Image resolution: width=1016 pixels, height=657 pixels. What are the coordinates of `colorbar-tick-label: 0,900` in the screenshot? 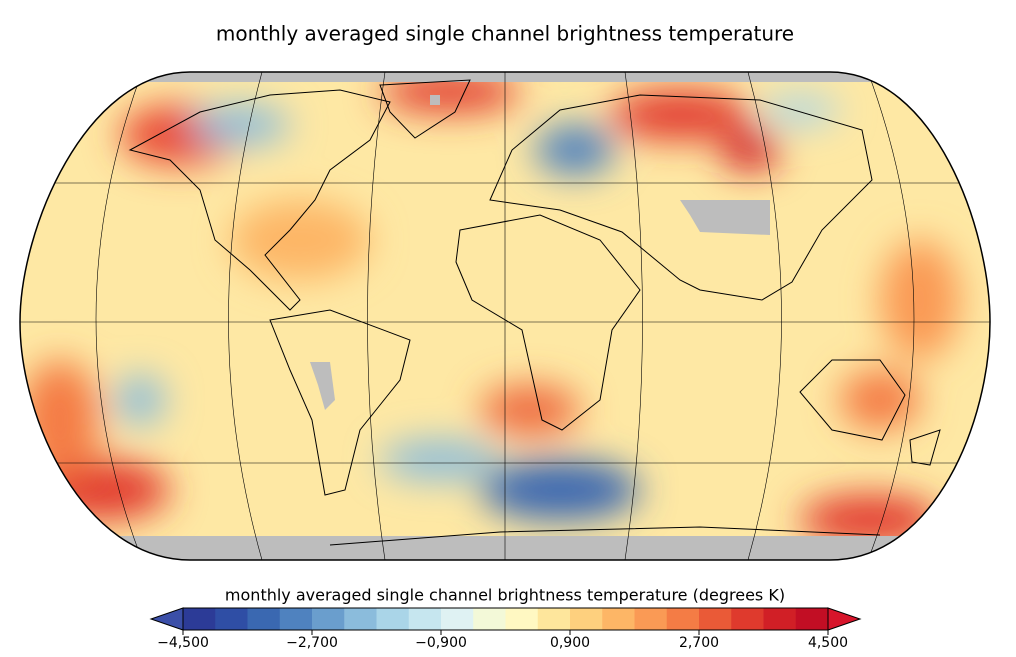 It's located at (570, 643).